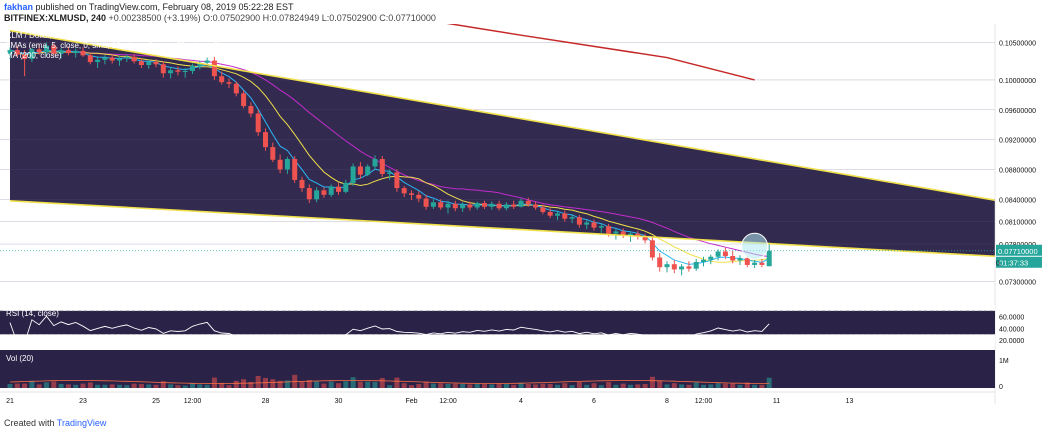  Describe the element at coordinates (55, 18) in the screenshot. I see `symbol-label: BITFINEX:XLMUSD, 240` at that location.